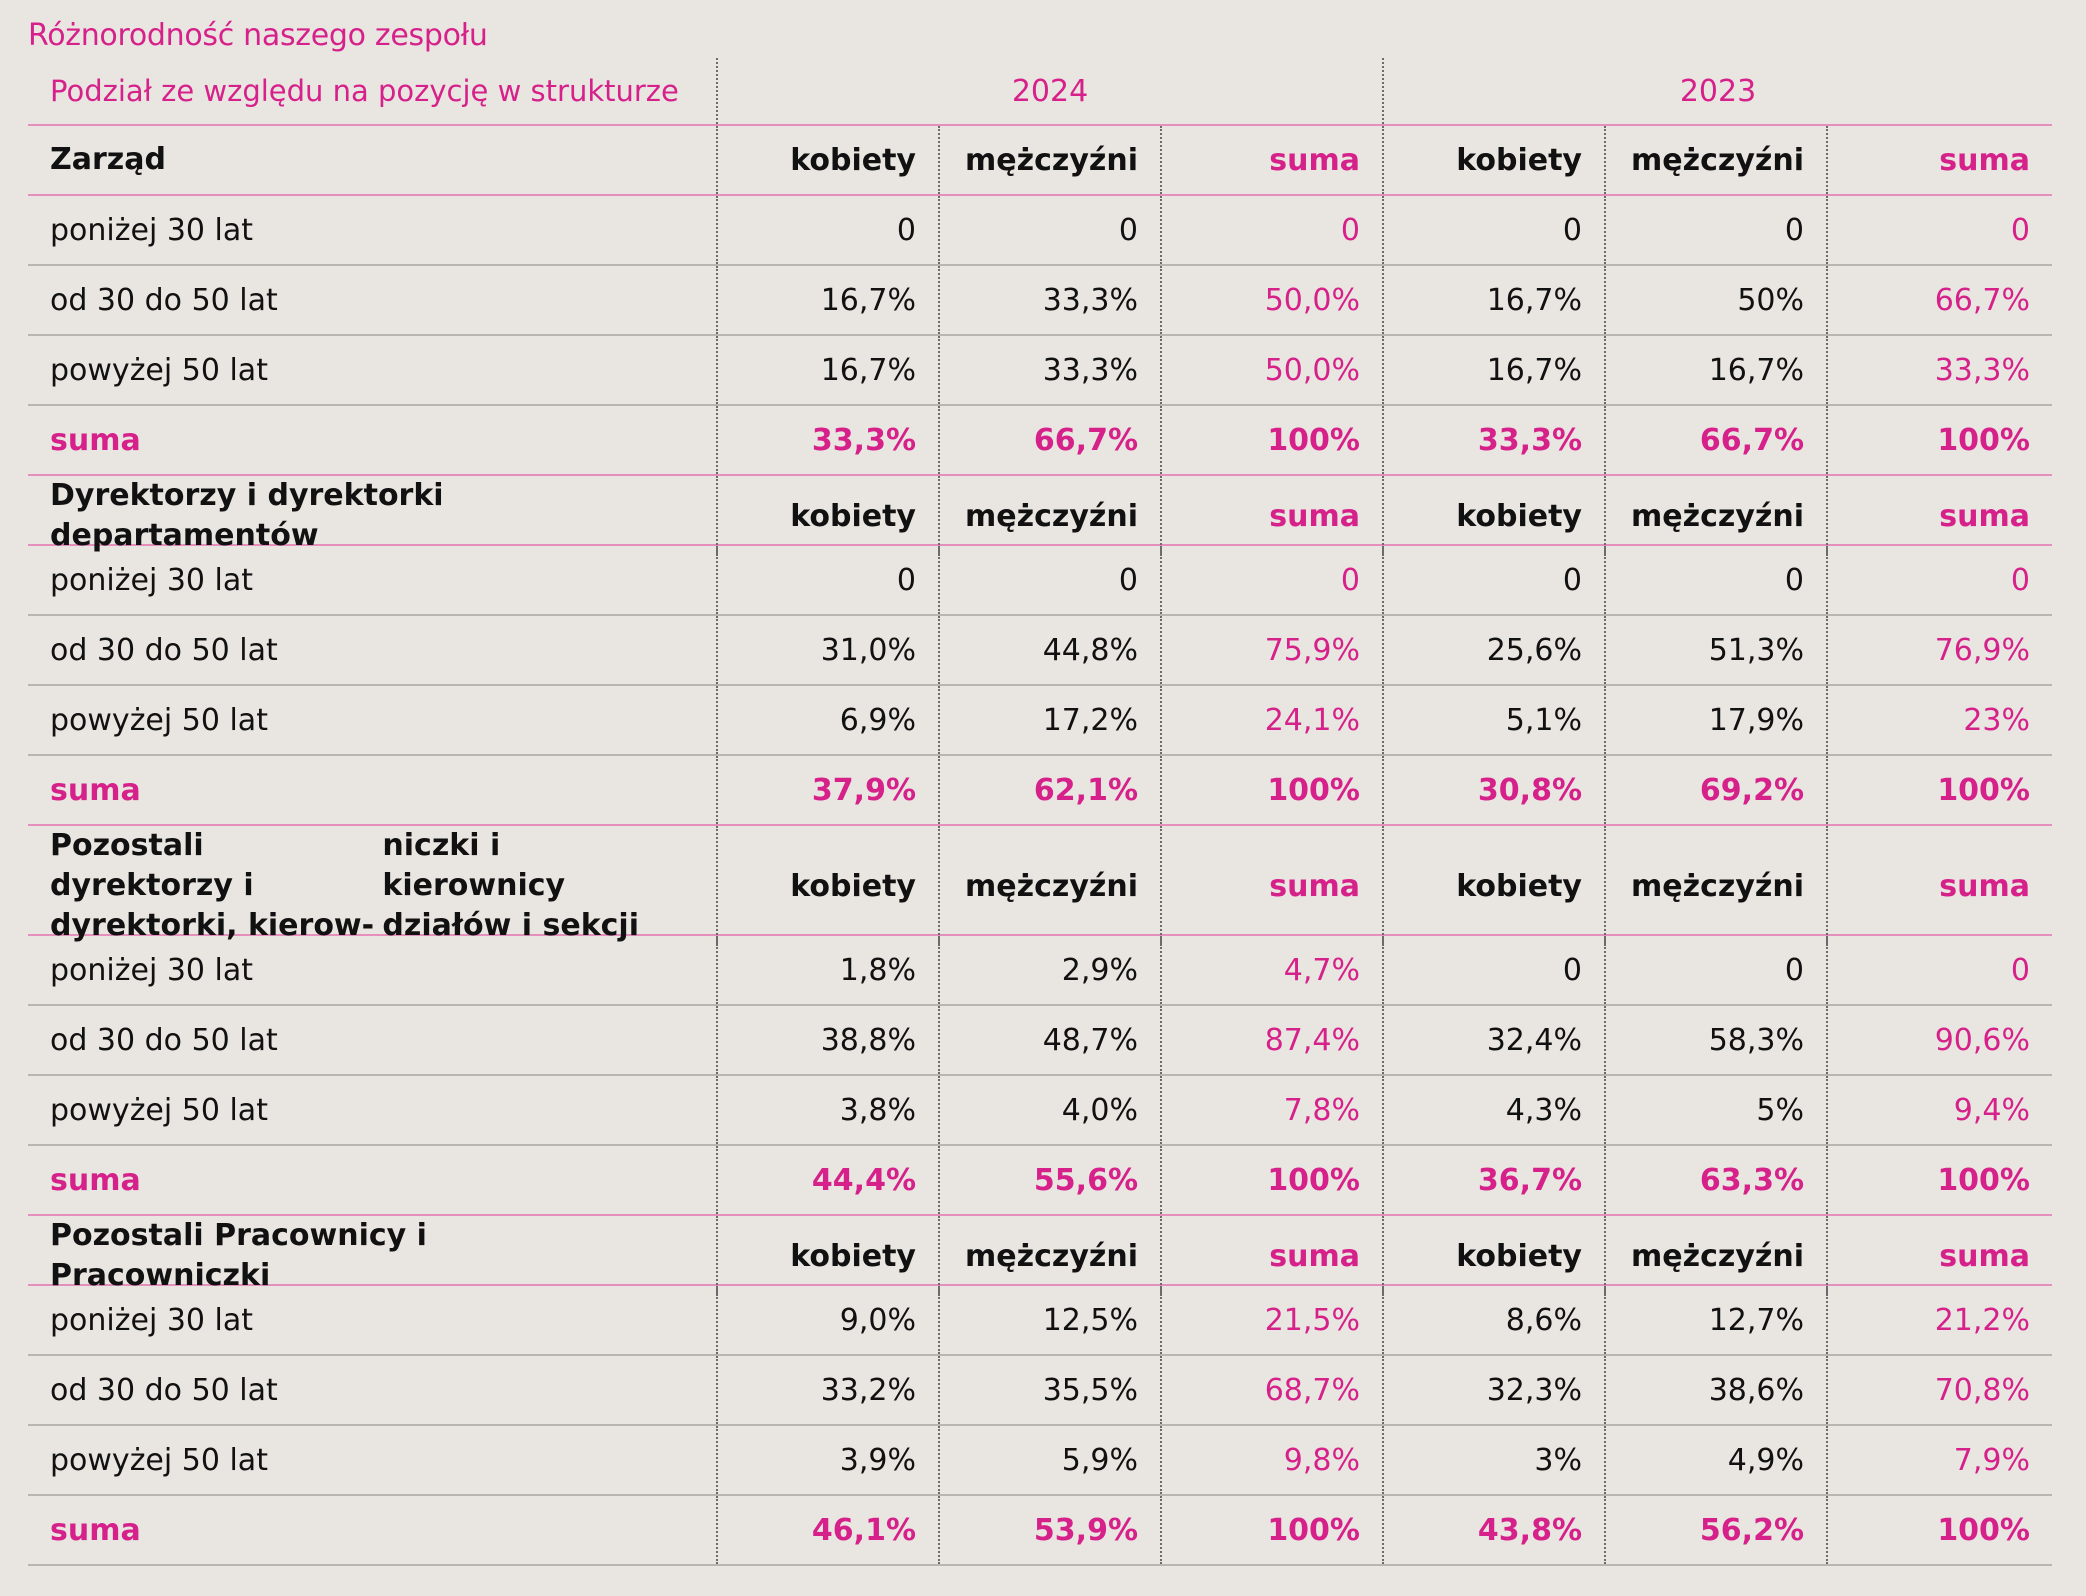  What do you see at coordinates (1715, 1110) in the screenshot?
I see `value-cell-men-2023: 5%` at bounding box center [1715, 1110].